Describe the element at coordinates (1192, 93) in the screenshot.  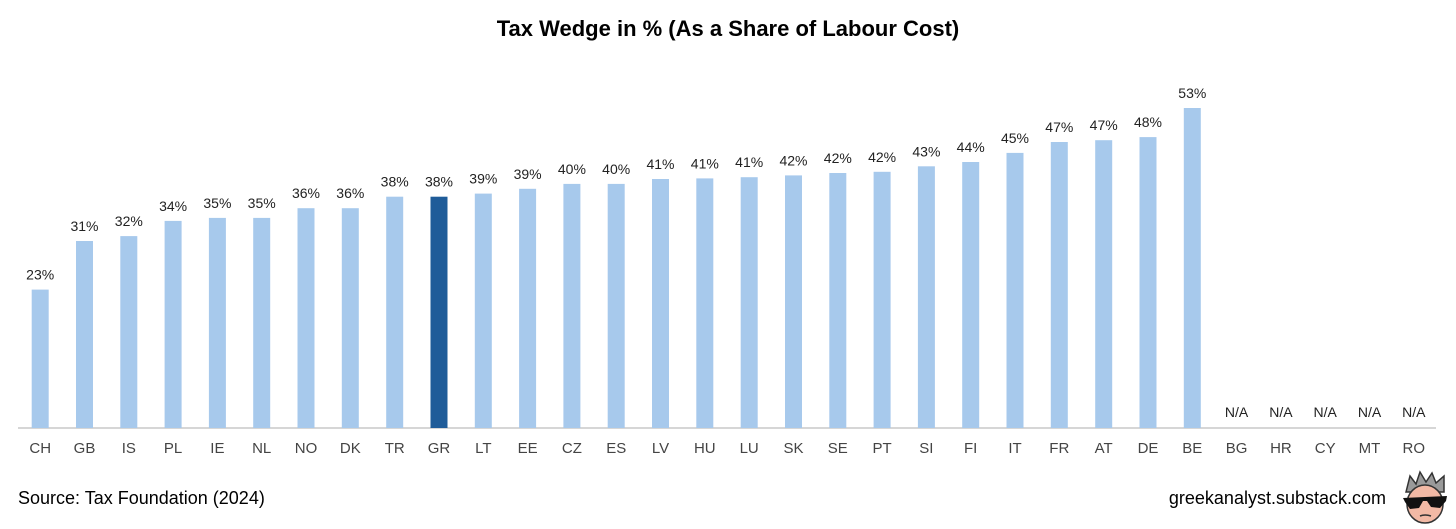
I see `data-label-be: 53%` at that location.